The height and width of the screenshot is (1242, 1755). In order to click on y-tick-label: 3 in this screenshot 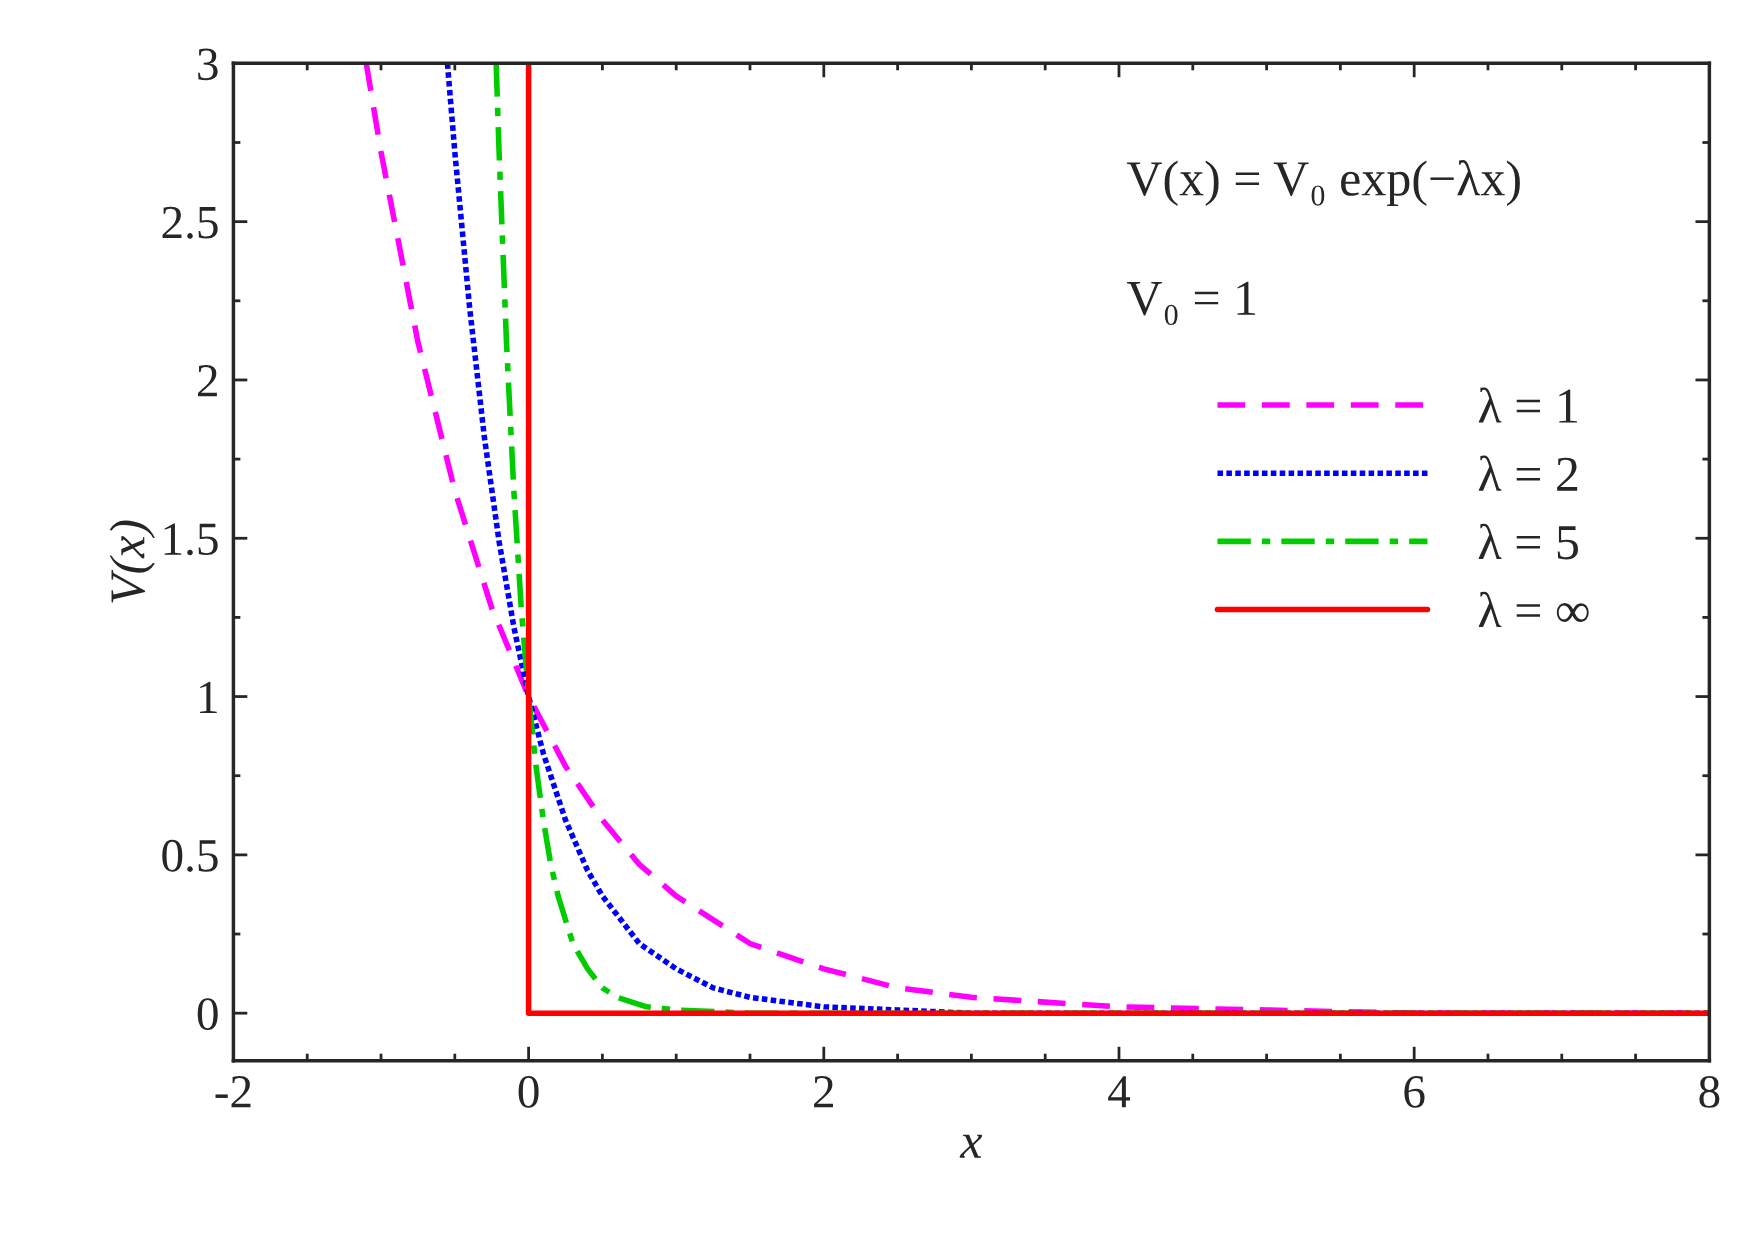, I will do `click(208, 64)`.